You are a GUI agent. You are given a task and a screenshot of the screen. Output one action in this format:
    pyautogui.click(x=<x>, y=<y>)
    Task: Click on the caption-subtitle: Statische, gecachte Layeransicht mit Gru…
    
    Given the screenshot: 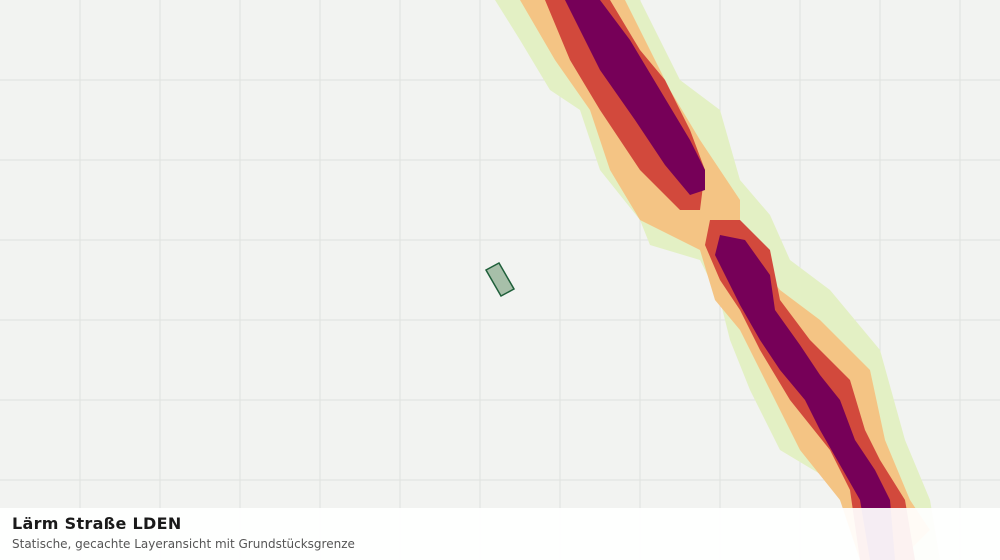 What is the action you would take?
    pyautogui.click(x=183, y=544)
    